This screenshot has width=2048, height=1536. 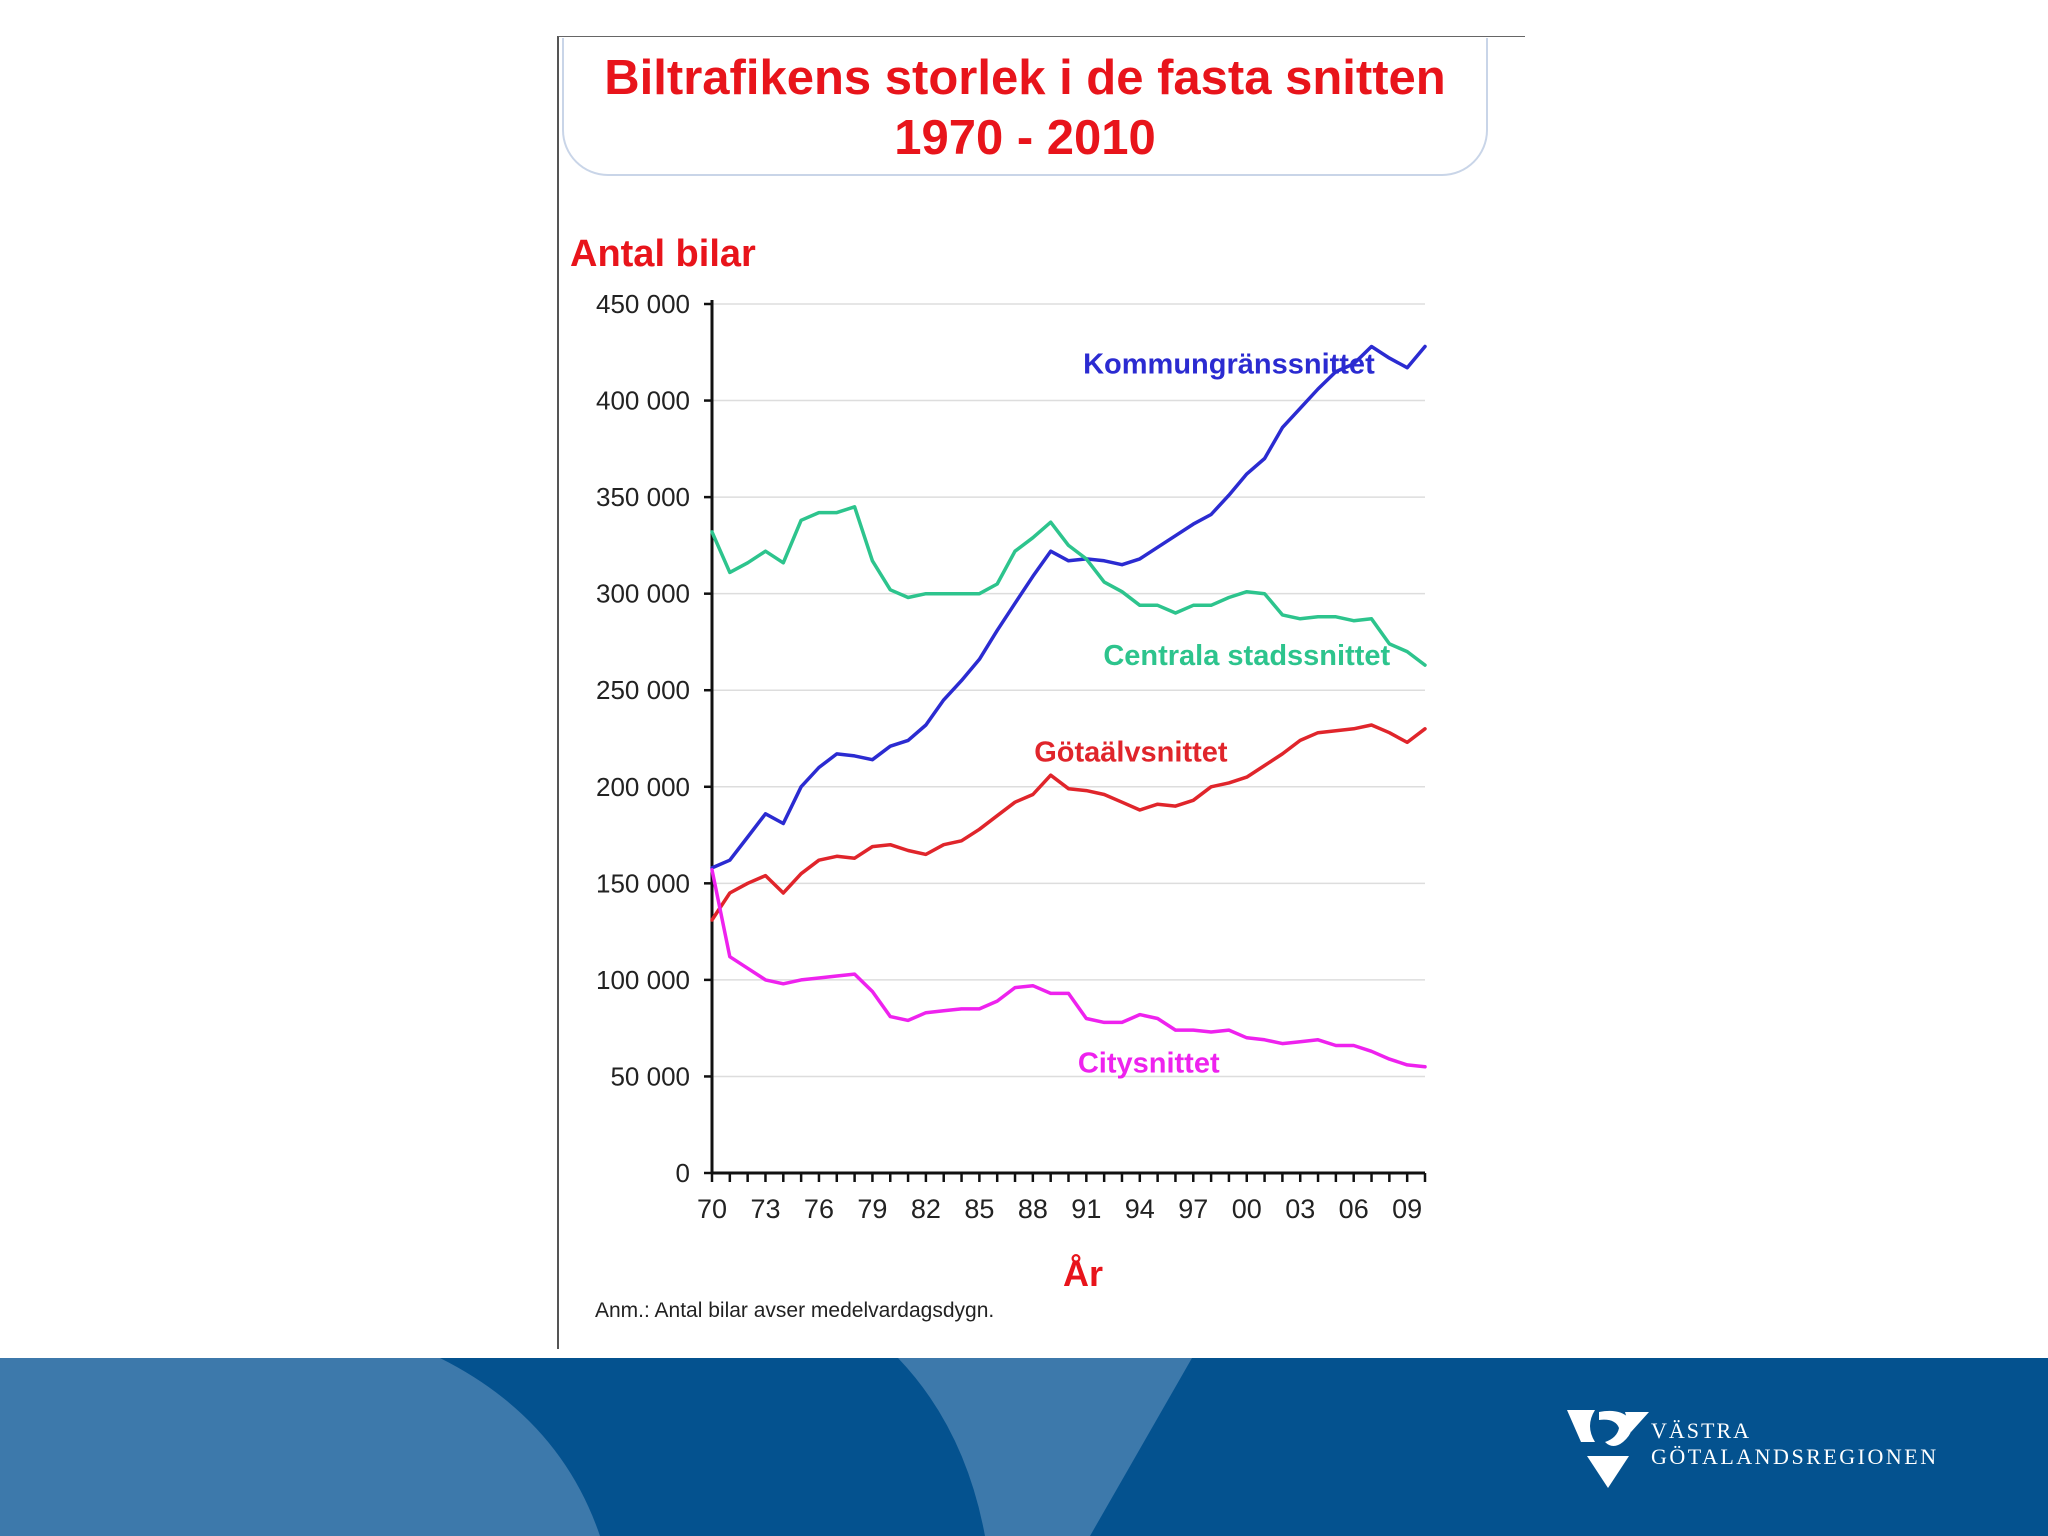 I want to click on y-tick-label: 200 000, so click(x=643, y=787).